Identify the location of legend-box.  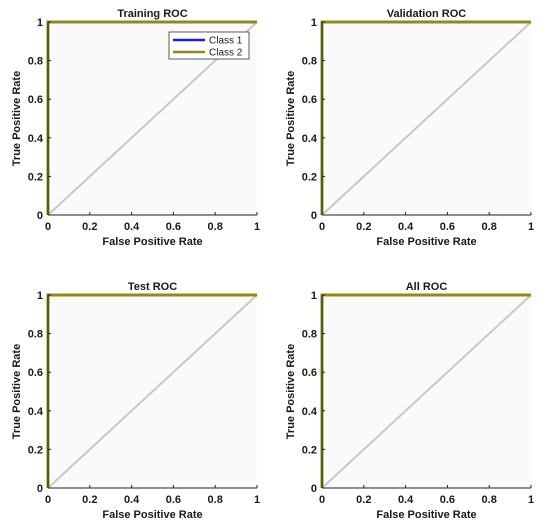
(209, 45).